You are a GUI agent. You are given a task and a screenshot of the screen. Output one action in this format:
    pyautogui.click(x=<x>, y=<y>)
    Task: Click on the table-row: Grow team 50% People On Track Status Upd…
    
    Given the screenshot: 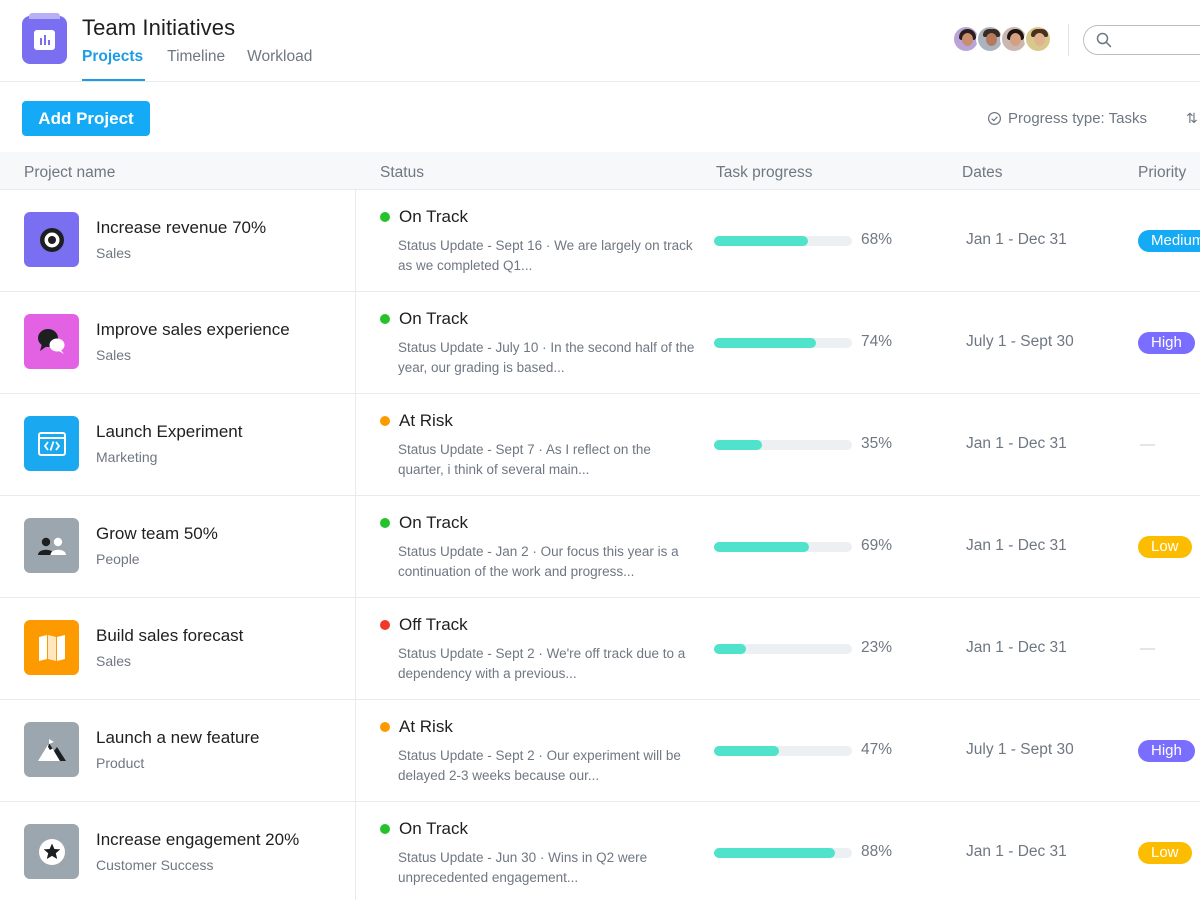 What is the action you would take?
    pyautogui.click(x=600, y=547)
    